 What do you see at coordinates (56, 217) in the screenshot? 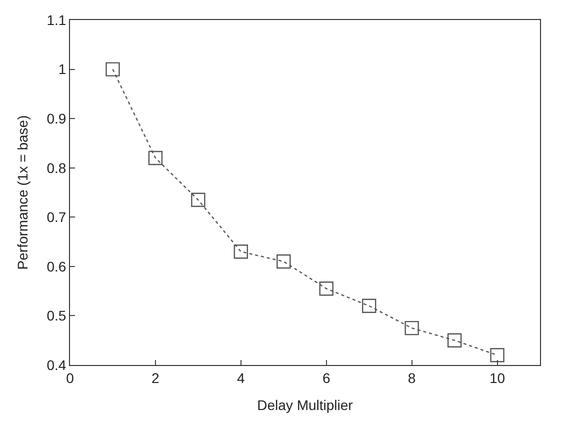
I see `y-tick-label: 0.7` at bounding box center [56, 217].